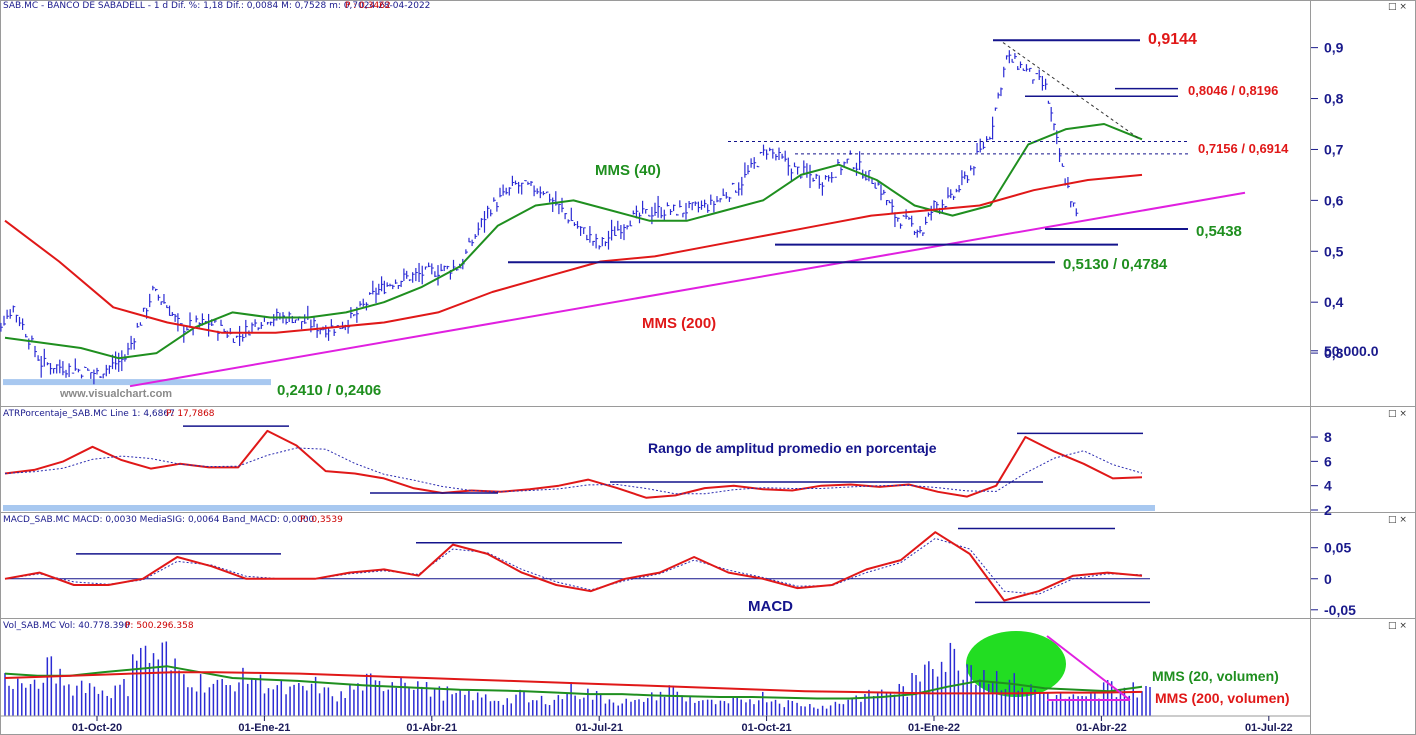 This screenshot has width=1416, height=735. Describe the element at coordinates (190, 414) in the screenshot. I see `atr-header-p: P: 17,7868` at that location.